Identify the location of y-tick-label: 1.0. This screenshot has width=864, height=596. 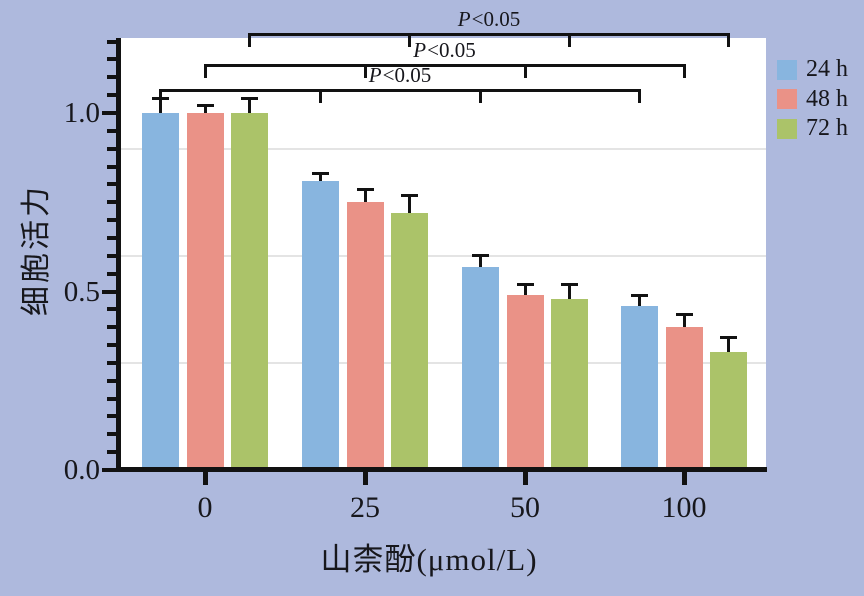
(81, 113).